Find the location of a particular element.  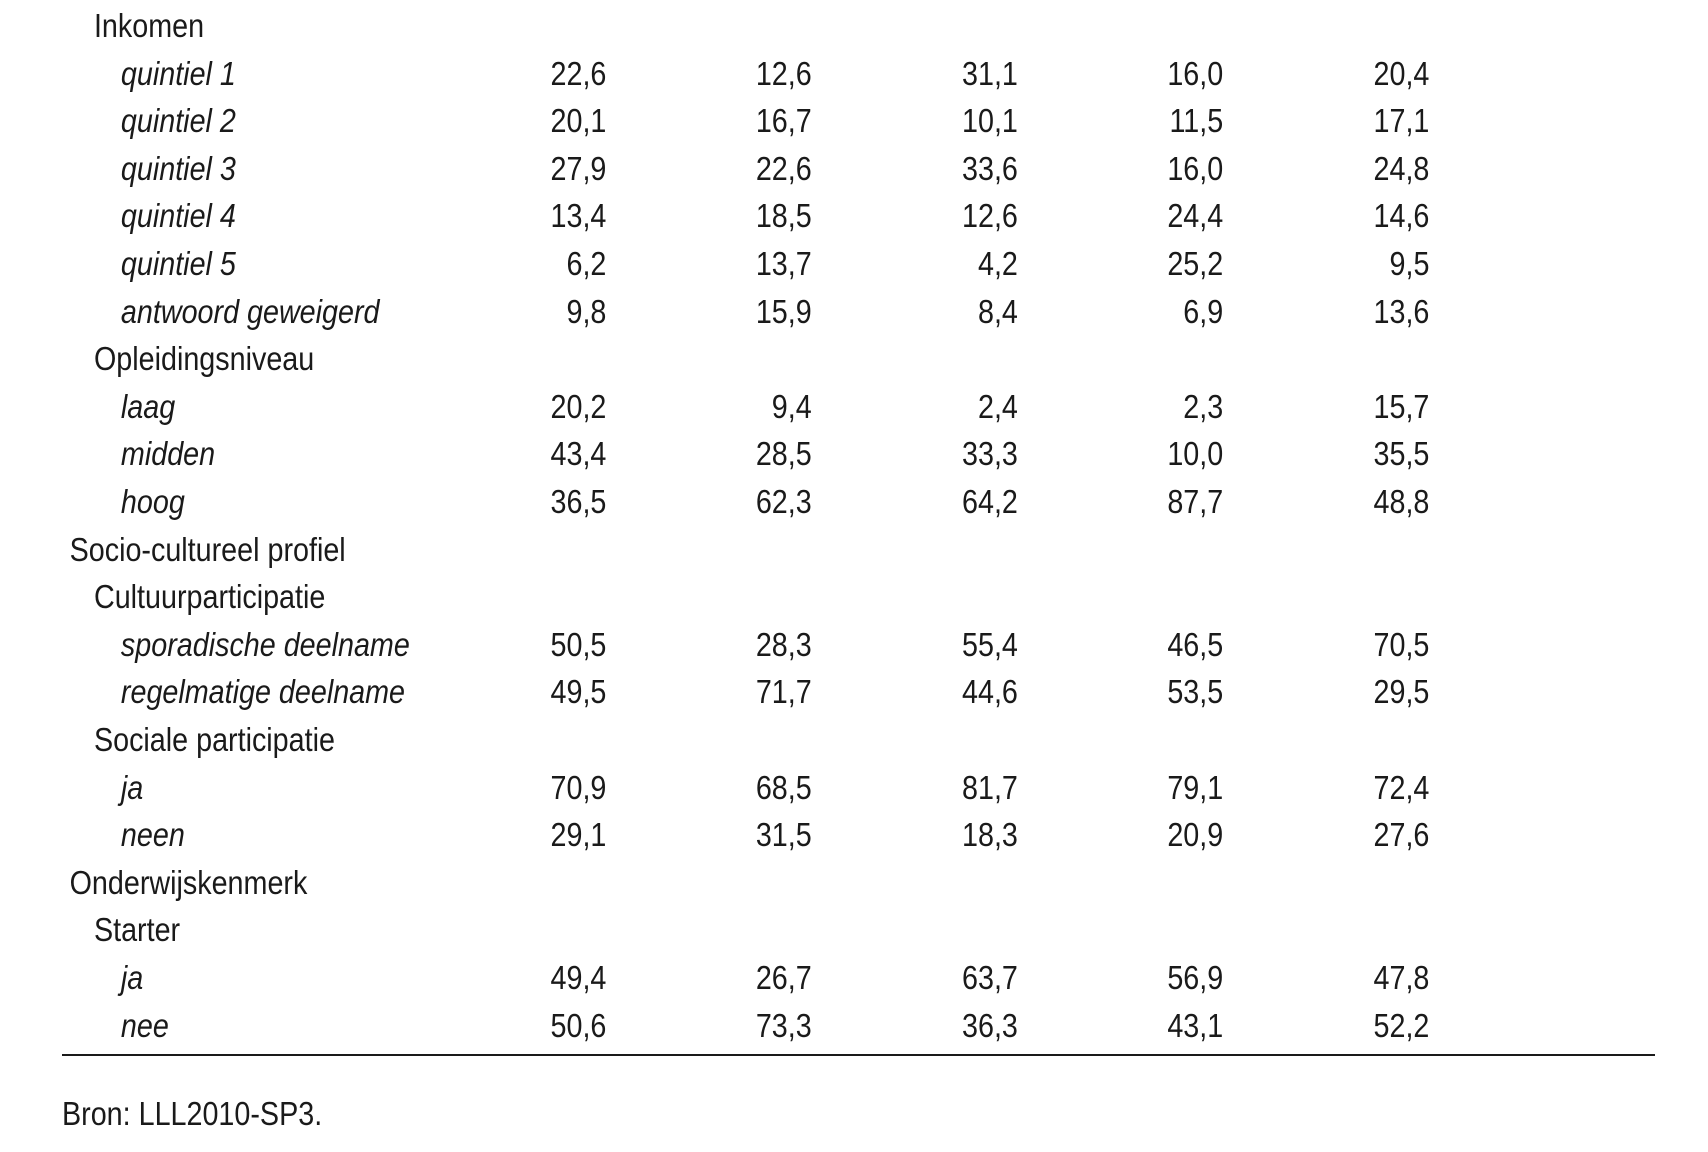

table-cell: 13,7 is located at coordinates (783, 263).